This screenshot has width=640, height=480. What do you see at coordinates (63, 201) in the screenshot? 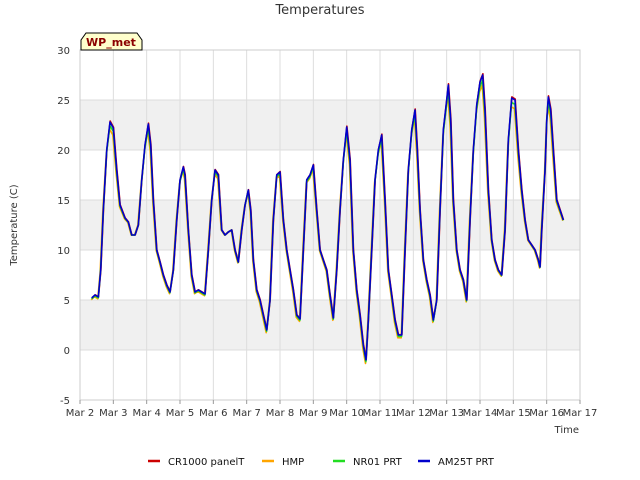
I see `y-tick-label: 15` at bounding box center [63, 201].